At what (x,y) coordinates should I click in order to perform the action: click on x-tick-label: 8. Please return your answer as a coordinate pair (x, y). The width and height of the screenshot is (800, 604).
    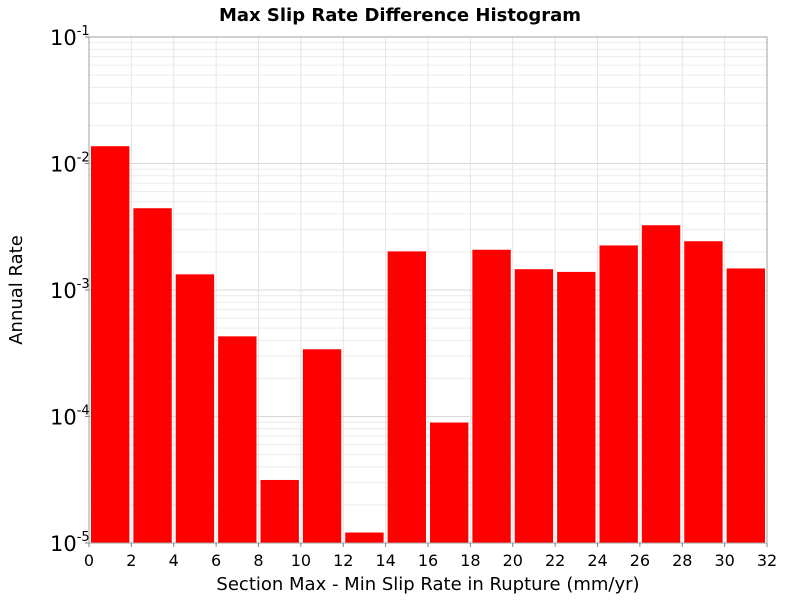
    Looking at the image, I should click on (258, 560).